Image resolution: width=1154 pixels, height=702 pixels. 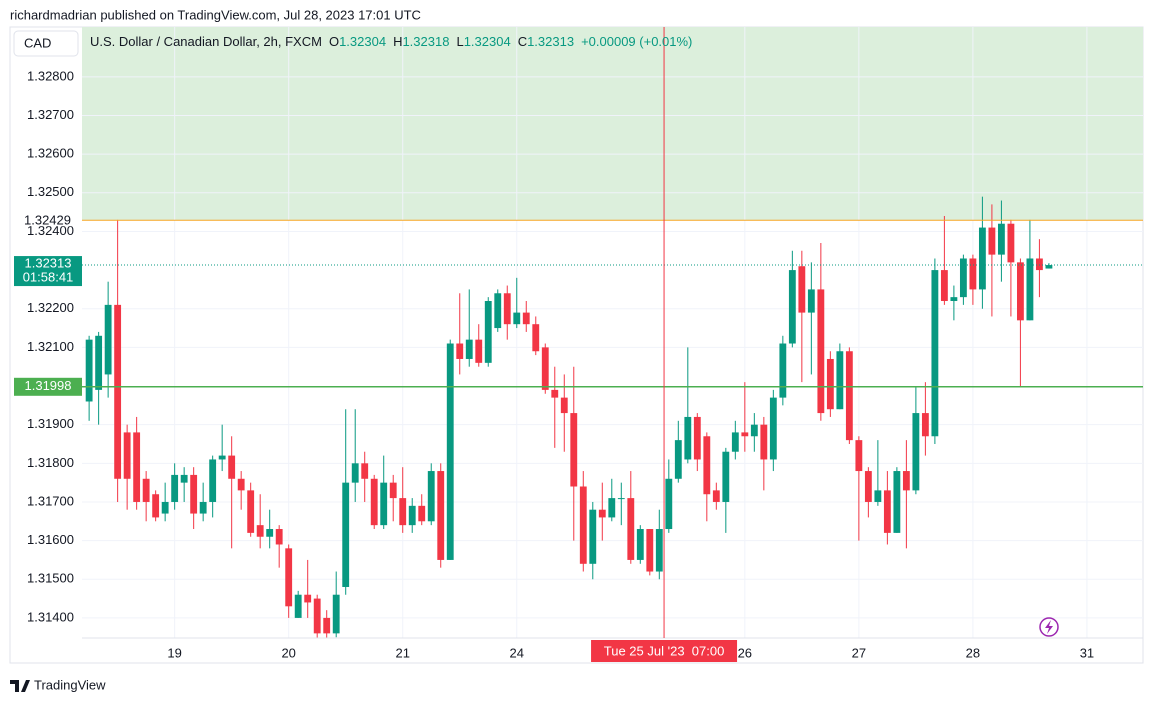 What do you see at coordinates (745, 652) in the screenshot?
I see `x-tick-label: 26` at bounding box center [745, 652].